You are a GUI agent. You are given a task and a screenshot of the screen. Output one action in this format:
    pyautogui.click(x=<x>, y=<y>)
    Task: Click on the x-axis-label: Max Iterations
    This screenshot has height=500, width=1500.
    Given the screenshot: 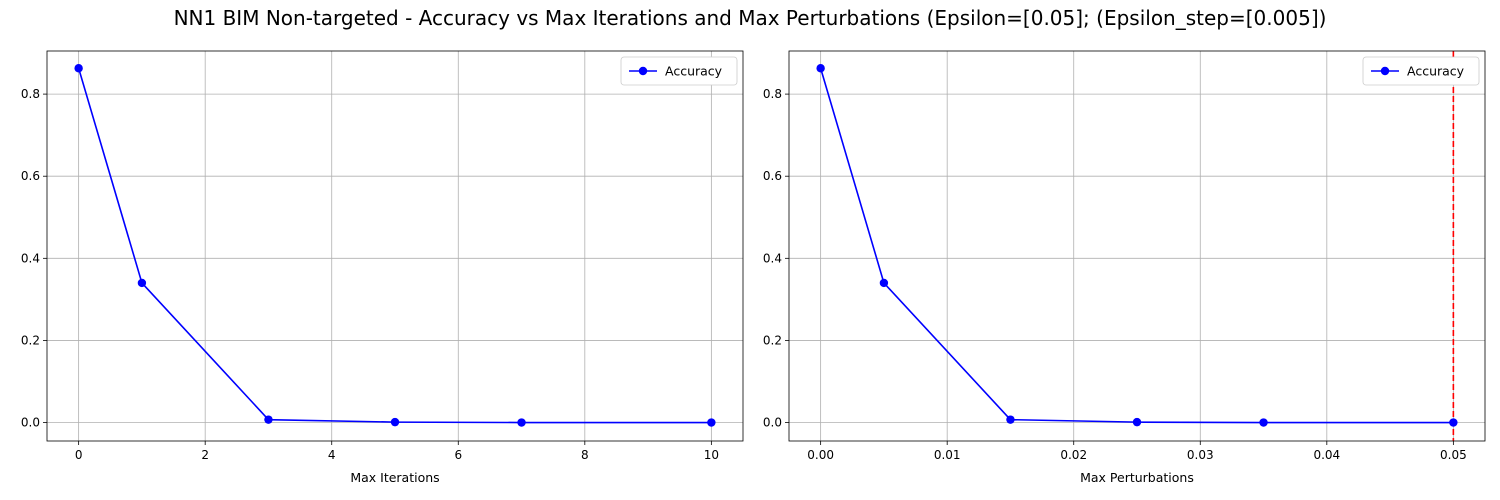 What is the action you would take?
    pyautogui.click(x=394, y=477)
    